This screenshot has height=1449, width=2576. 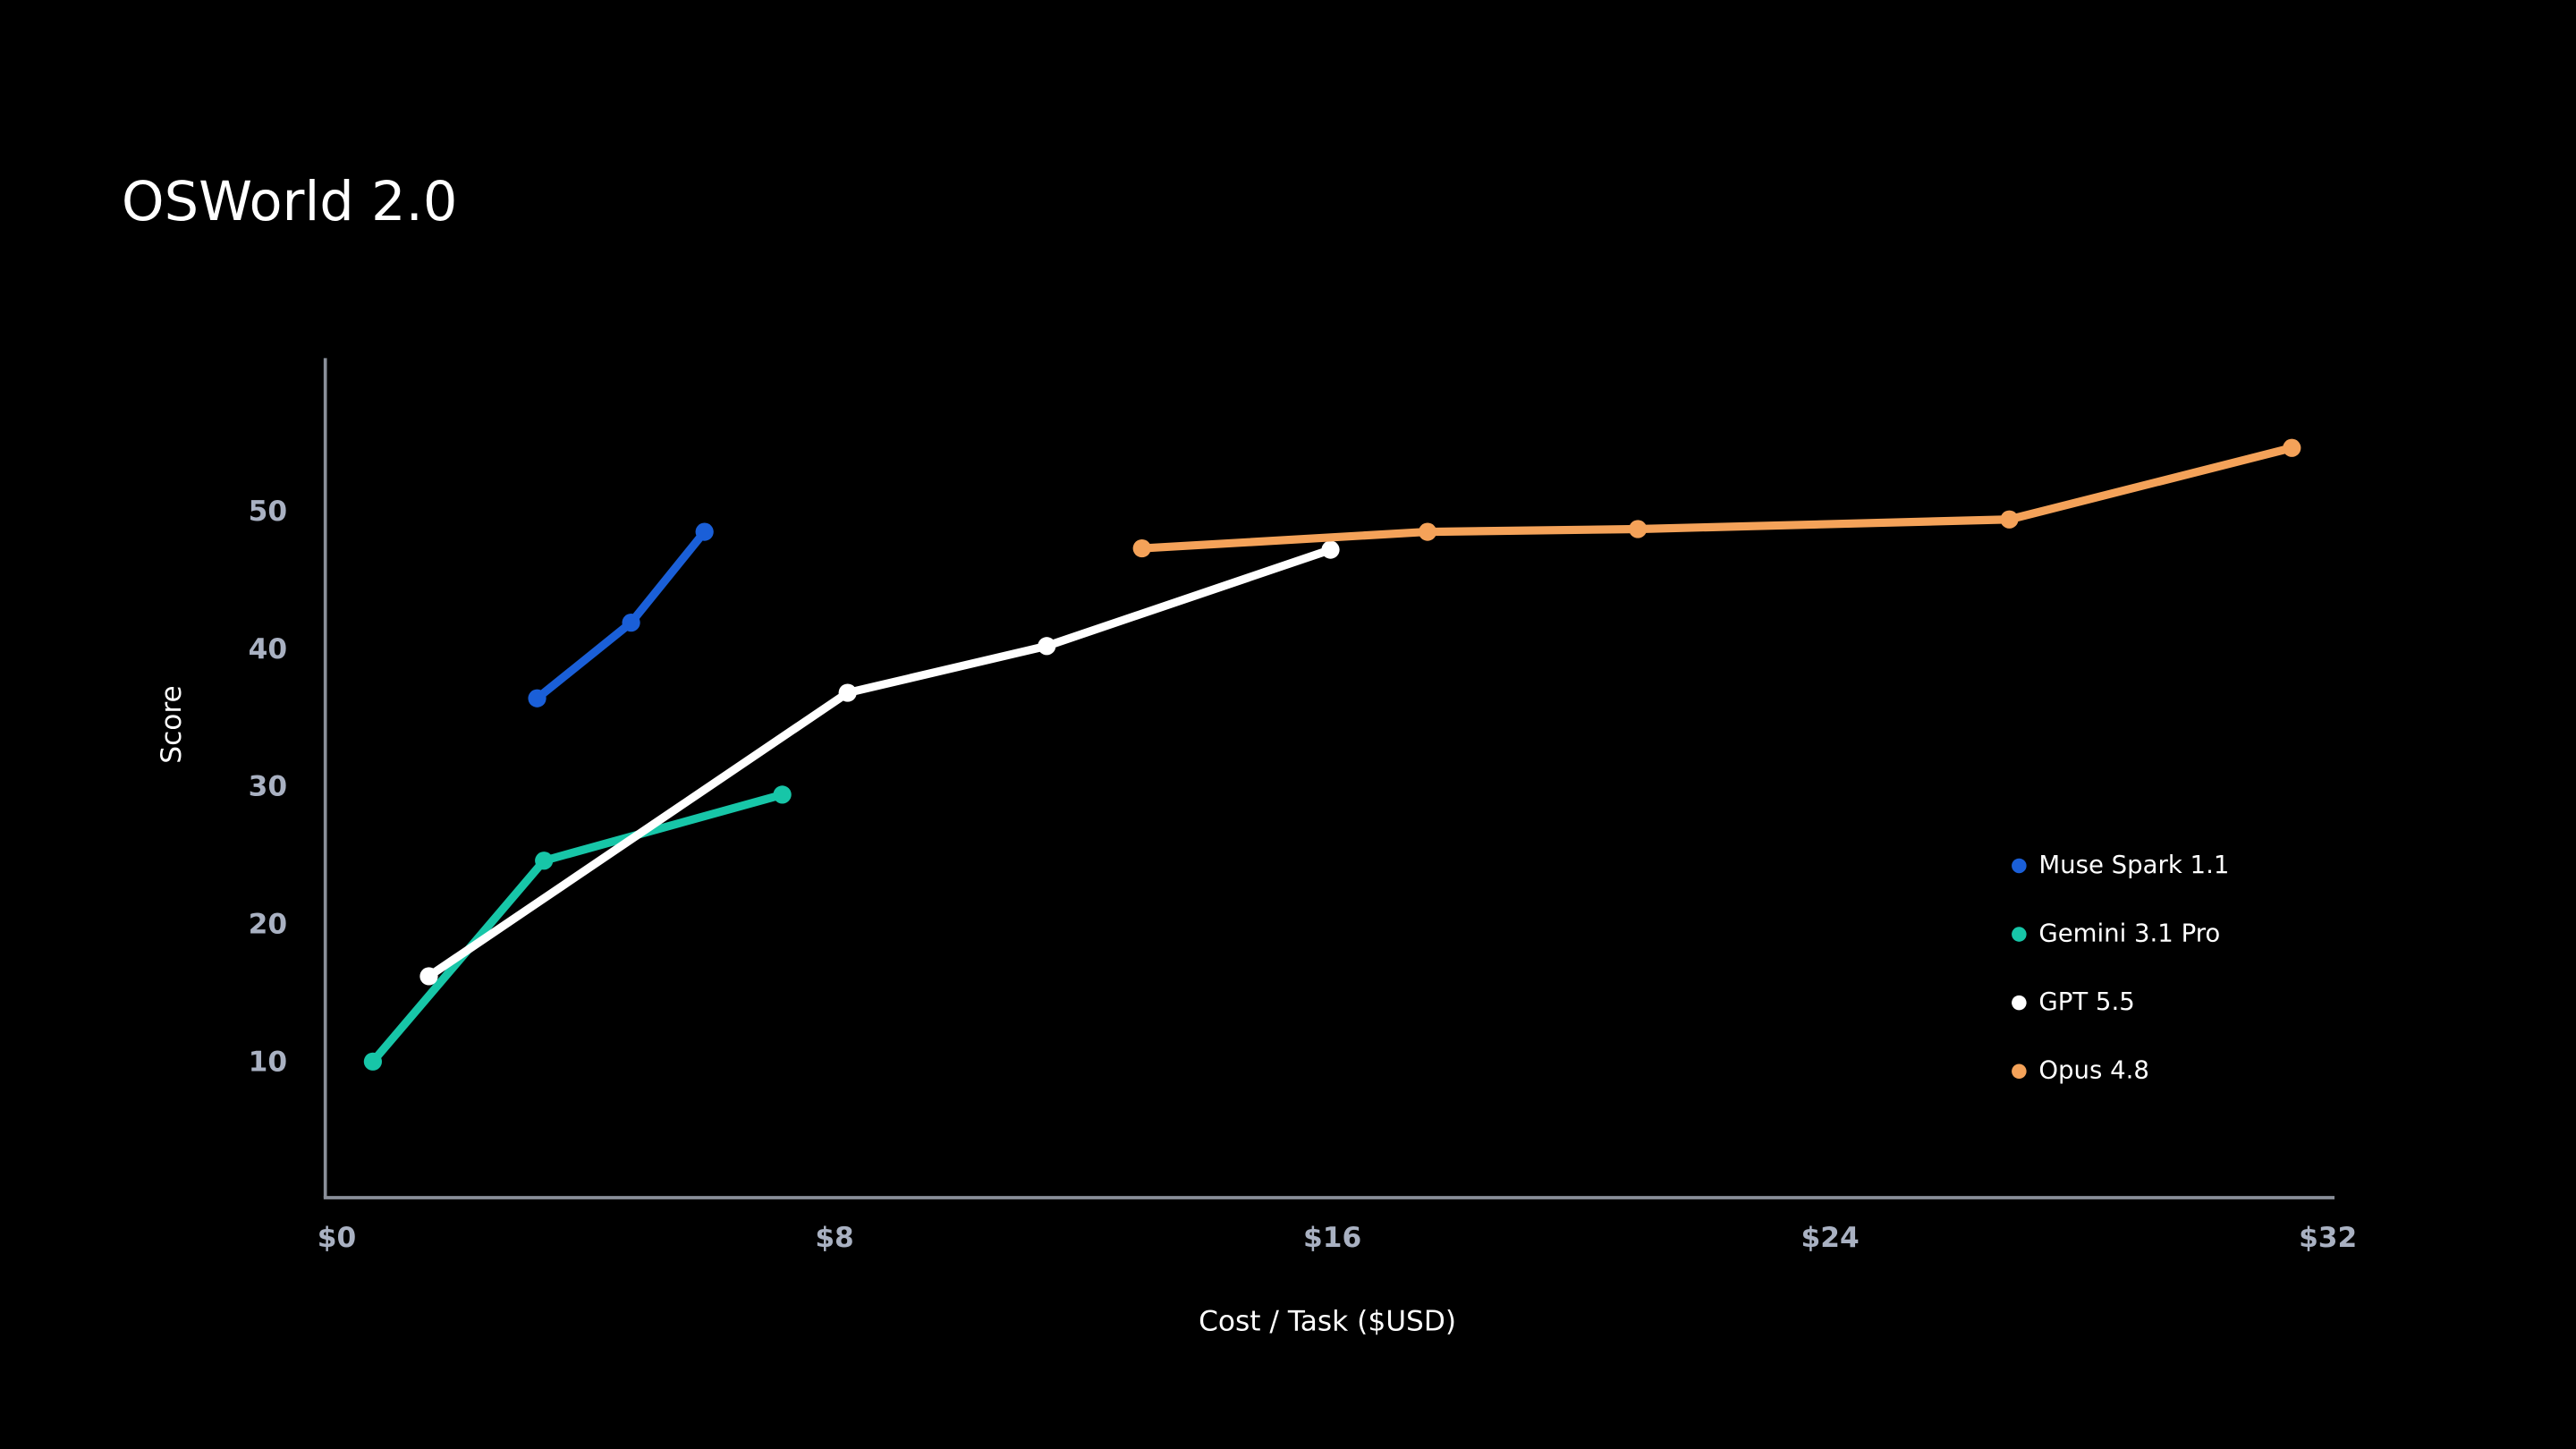 I want to click on legend-label: Gemini 3.1 Pro, so click(x=2129, y=933).